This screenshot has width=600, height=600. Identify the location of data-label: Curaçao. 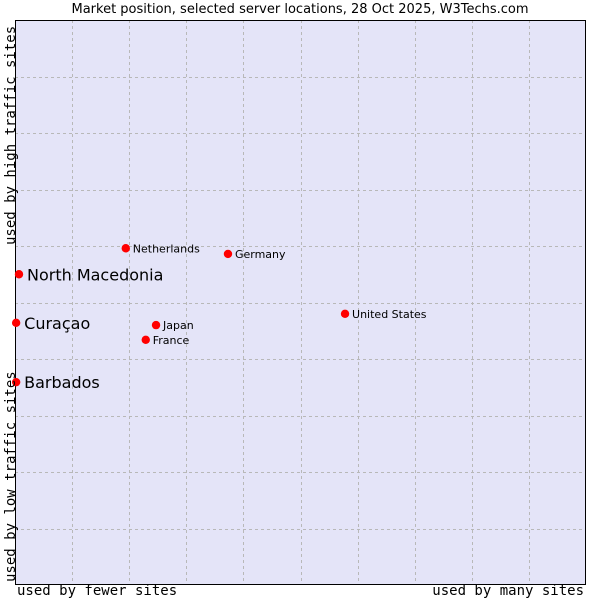
(57, 323).